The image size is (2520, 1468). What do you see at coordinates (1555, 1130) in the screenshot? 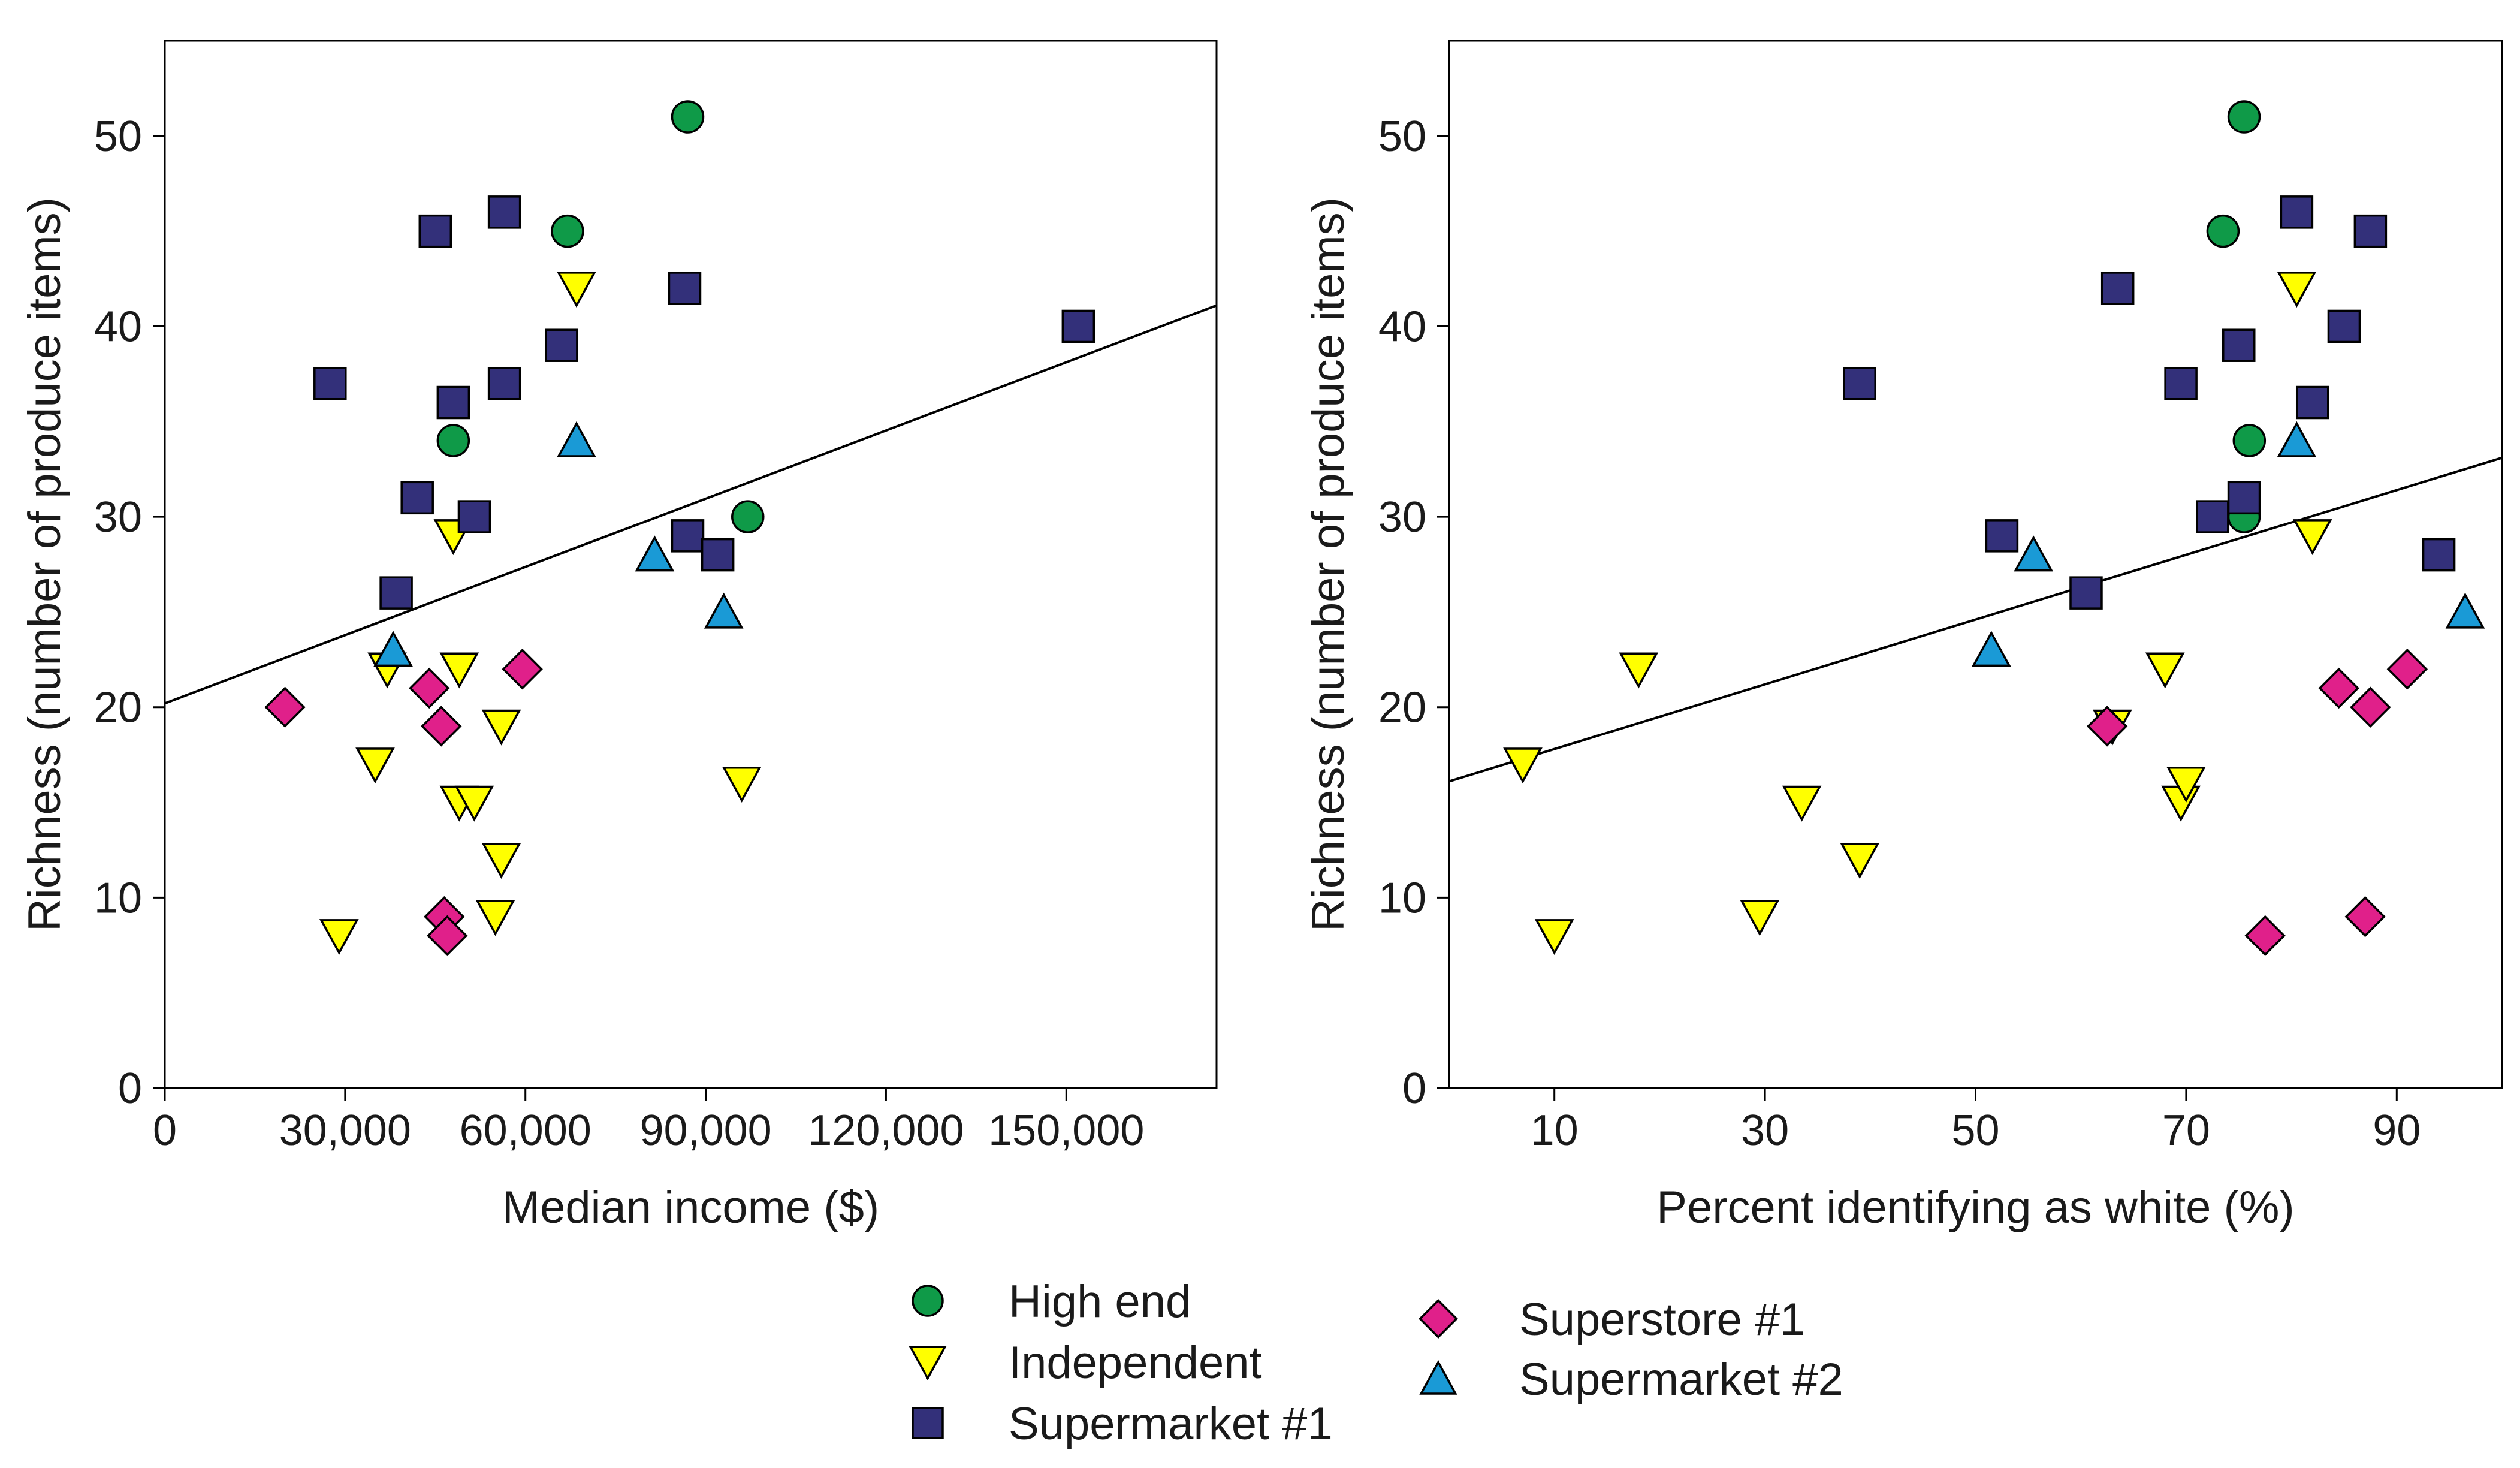
I see `x-tick-label: 10` at bounding box center [1555, 1130].